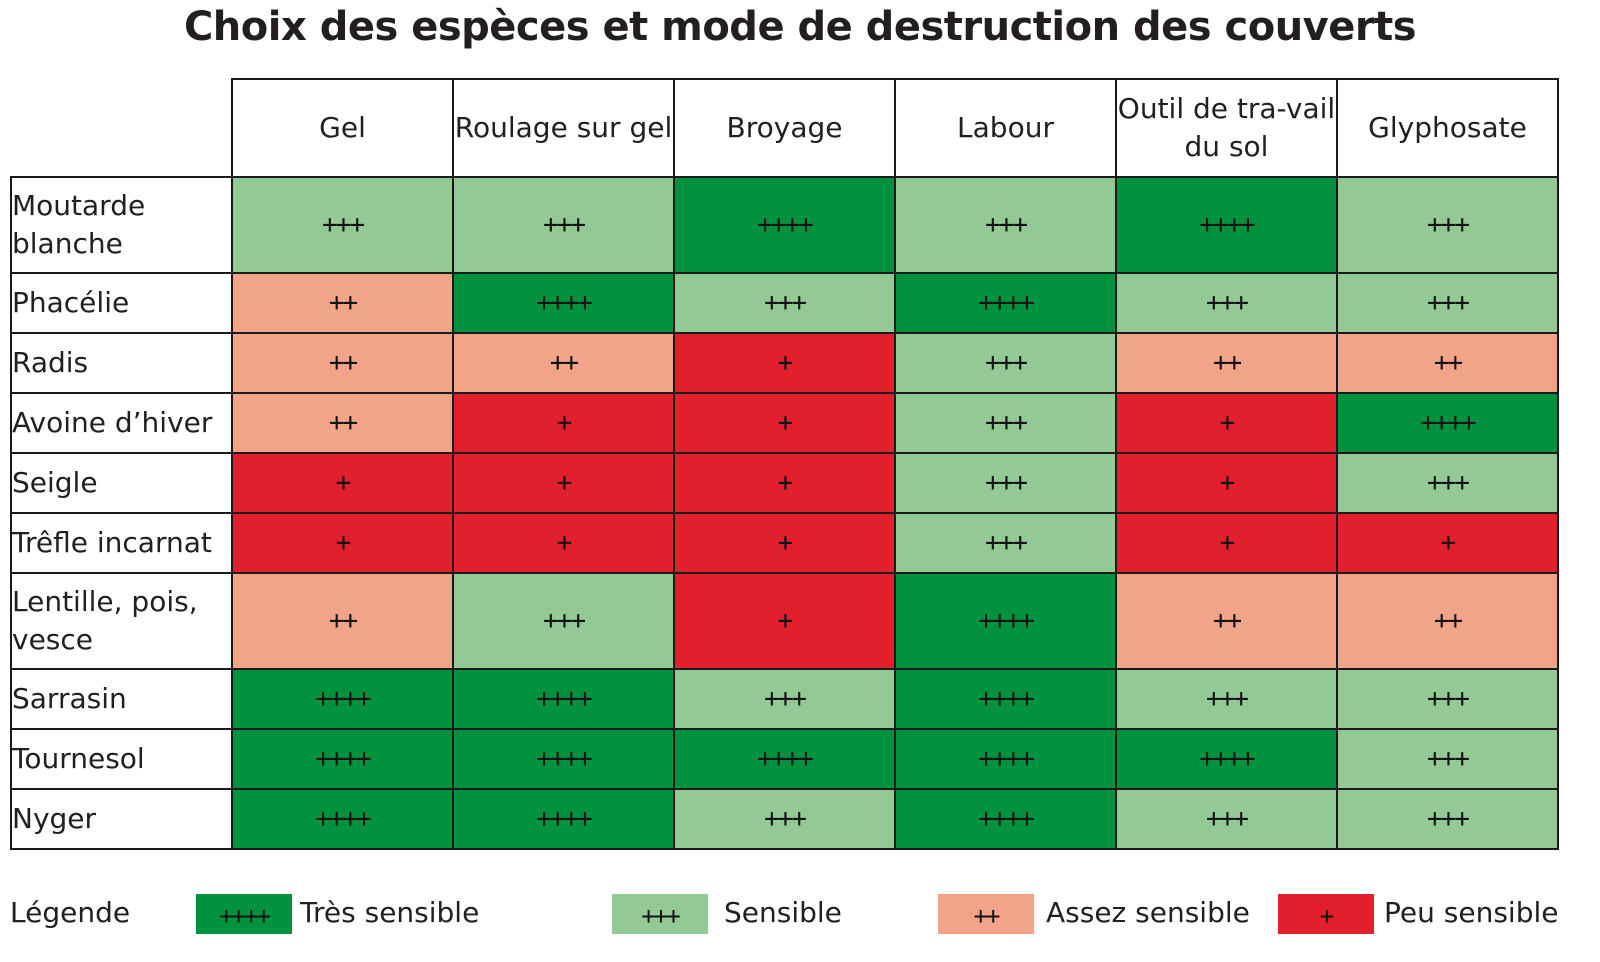 Image resolution: width=1600 pixels, height=962 pixels. I want to click on legend-label: Légende, so click(70, 912).